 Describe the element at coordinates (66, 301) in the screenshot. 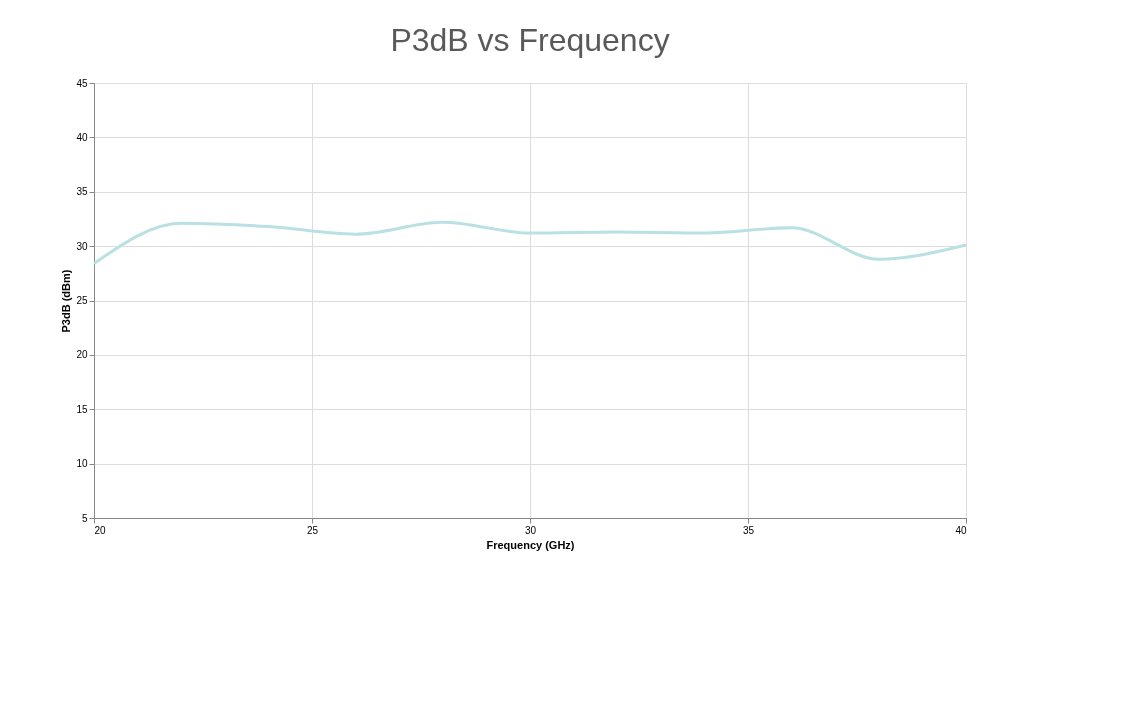

I see `y-axis-title: P3dB (dBm)` at that location.